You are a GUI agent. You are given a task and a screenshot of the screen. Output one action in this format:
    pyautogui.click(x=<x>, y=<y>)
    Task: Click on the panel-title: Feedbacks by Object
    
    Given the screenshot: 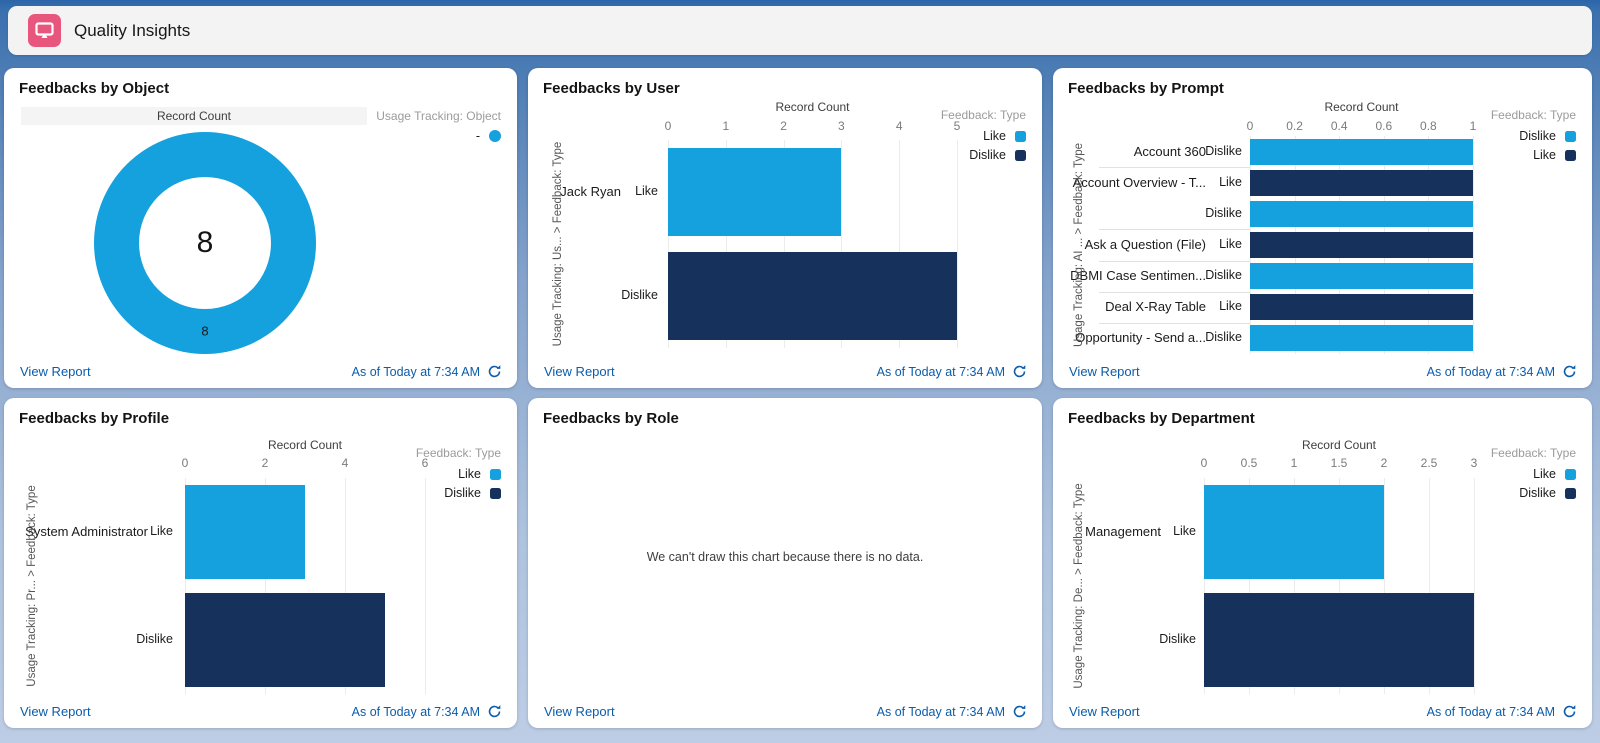 What is the action you would take?
    pyautogui.click(x=94, y=88)
    